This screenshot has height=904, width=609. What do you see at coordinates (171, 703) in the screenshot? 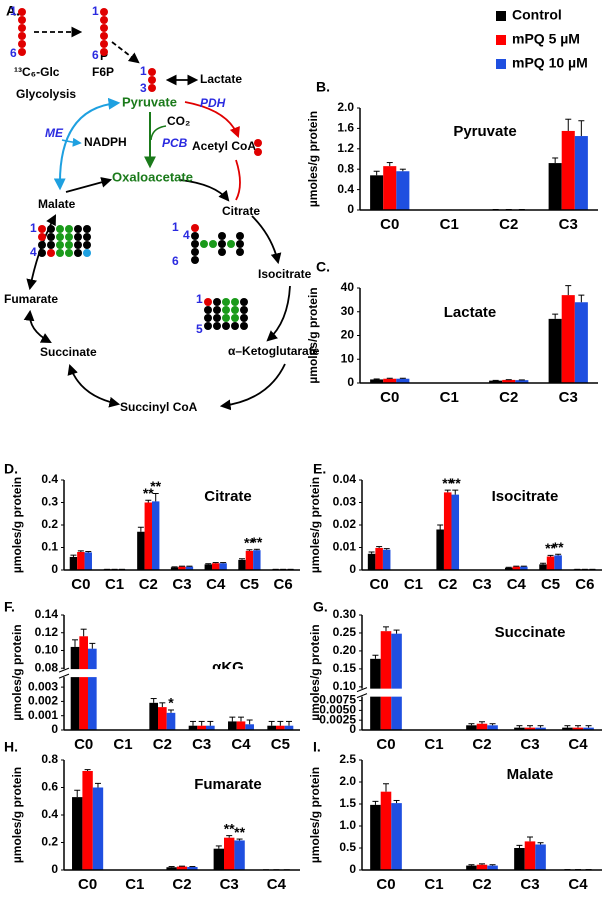
I see `significance-mark: *` at bounding box center [171, 703].